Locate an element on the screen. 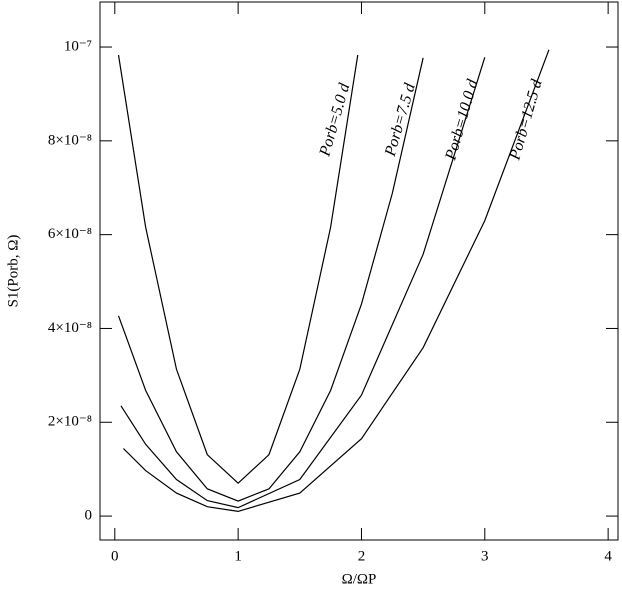 Image resolution: width=622 pixels, height=592 pixels. y-axis-label: S1(Porb, Ω) is located at coordinates (13, 271).